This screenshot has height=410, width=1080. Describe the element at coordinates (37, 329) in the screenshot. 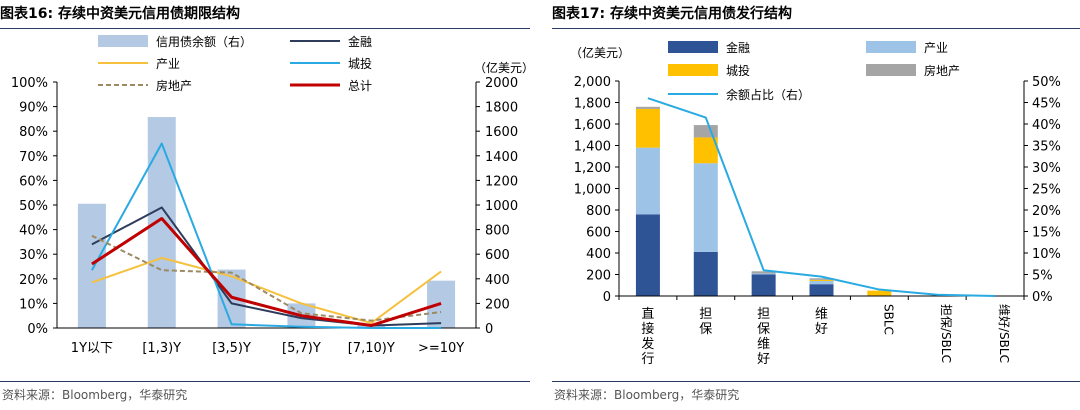

I see `left-y-tick-label: 0%` at that location.